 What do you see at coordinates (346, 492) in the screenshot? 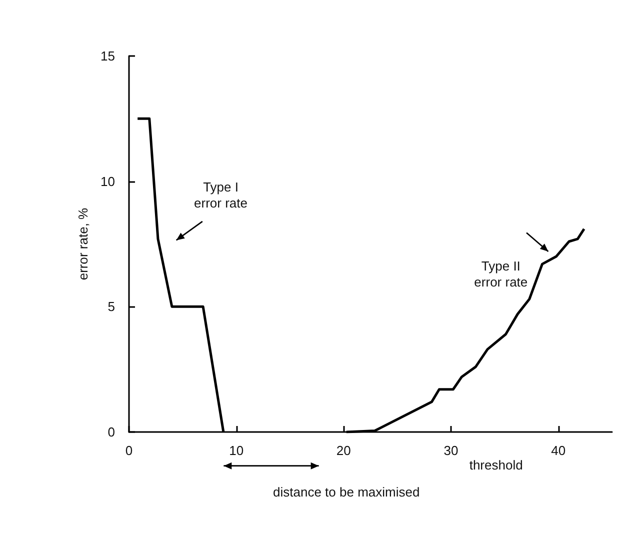
I see `text: distance to be maximised` at bounding box center [346, 492].